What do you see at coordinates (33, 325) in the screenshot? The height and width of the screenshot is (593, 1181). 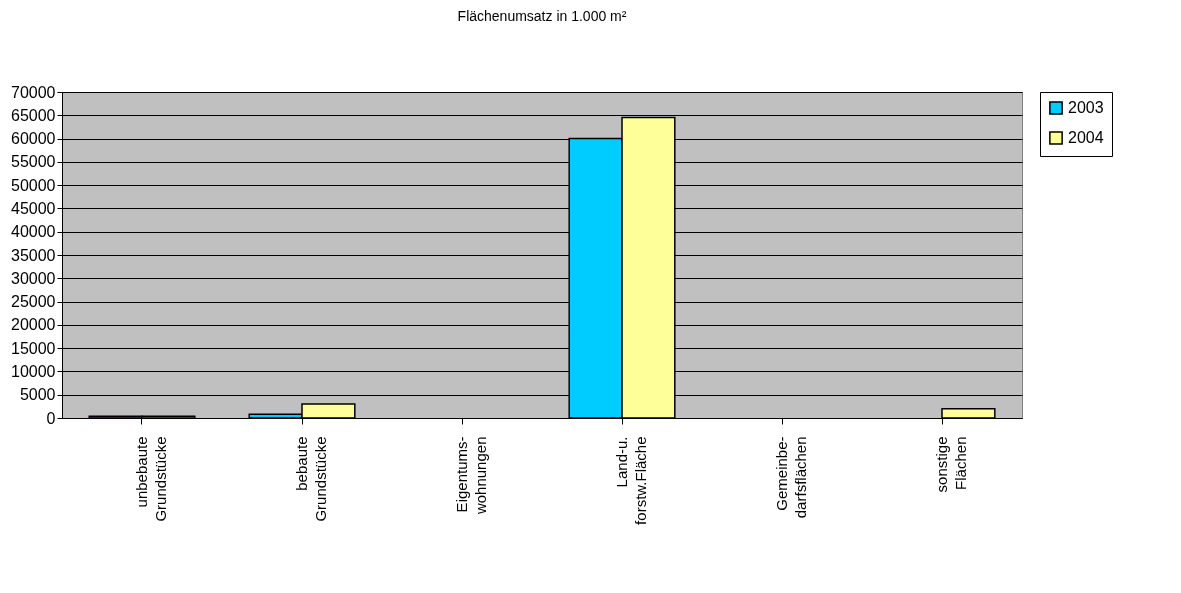 I see `y-tick-label: 20000` at bounding box center [33, 325].